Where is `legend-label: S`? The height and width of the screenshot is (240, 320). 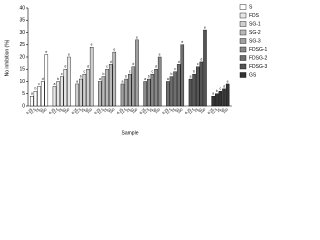
legend-label: S is located at coordinates (251, 7).